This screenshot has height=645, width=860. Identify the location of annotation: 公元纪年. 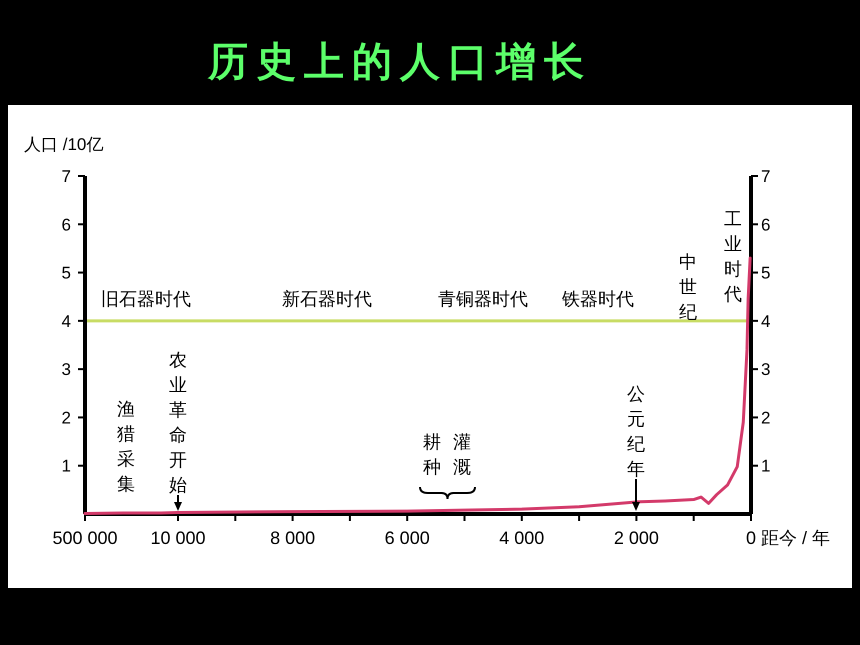
(636, 431).